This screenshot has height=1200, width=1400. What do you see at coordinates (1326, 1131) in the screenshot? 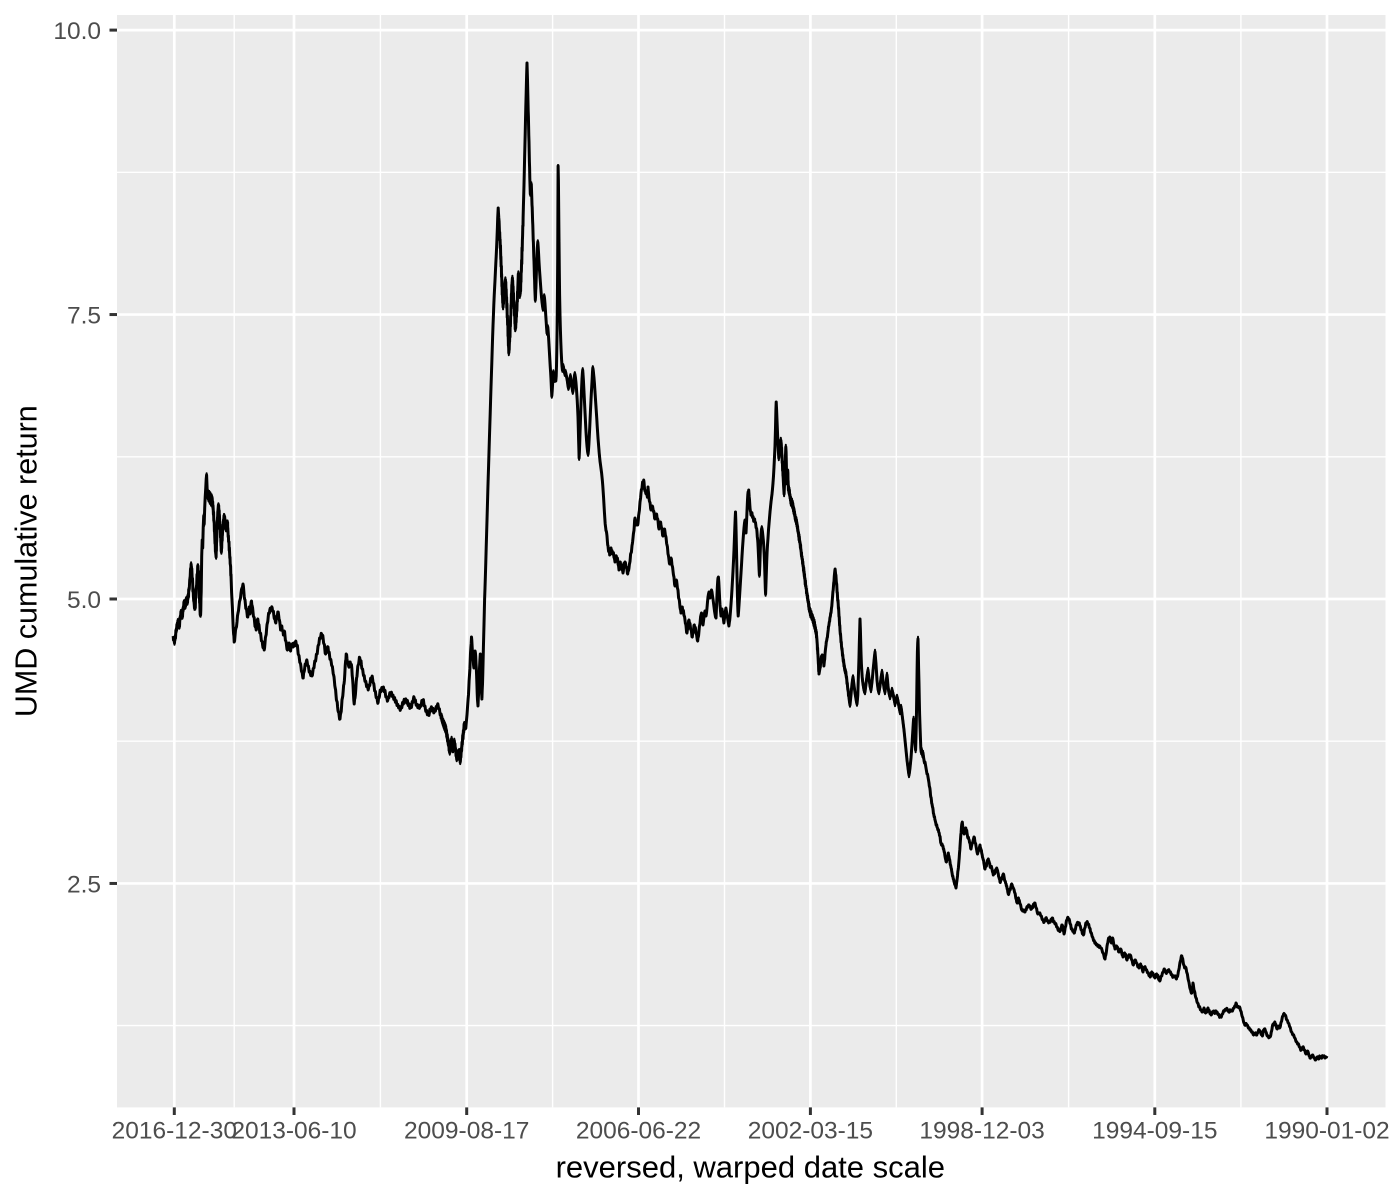
I see `svg-text: 1990-01-02` at bounding box center [1326, 1131].